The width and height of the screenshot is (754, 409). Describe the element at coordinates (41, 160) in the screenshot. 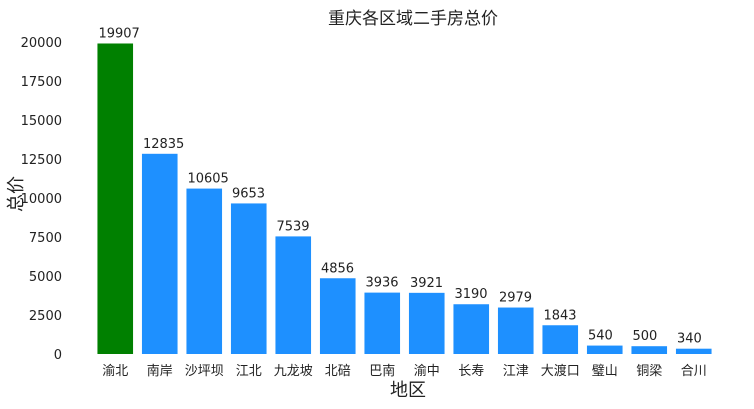

I see `y-tick-label: 12500` at that location.